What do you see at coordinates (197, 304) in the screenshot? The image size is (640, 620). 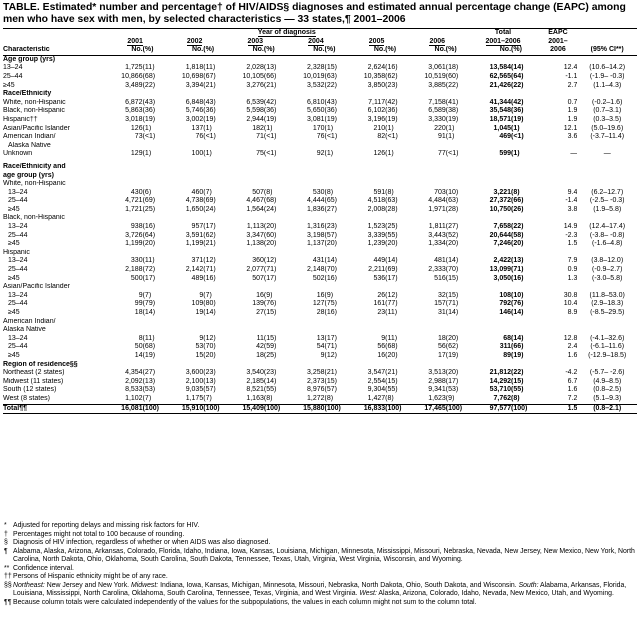 I see `count-cell: 109` at bounding box center [197, 304].